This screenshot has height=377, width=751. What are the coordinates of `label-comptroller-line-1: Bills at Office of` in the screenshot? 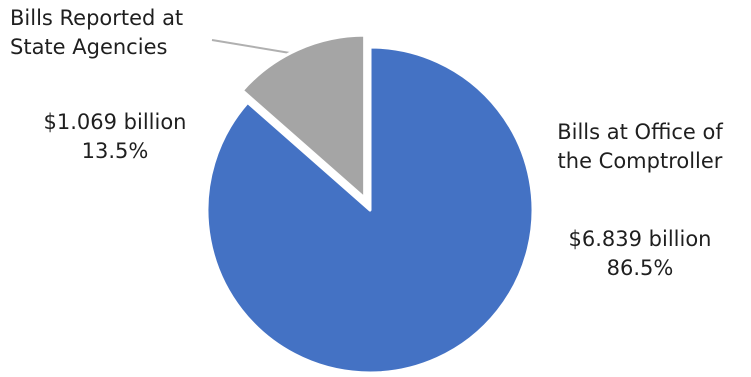 It's located at (640, 132).